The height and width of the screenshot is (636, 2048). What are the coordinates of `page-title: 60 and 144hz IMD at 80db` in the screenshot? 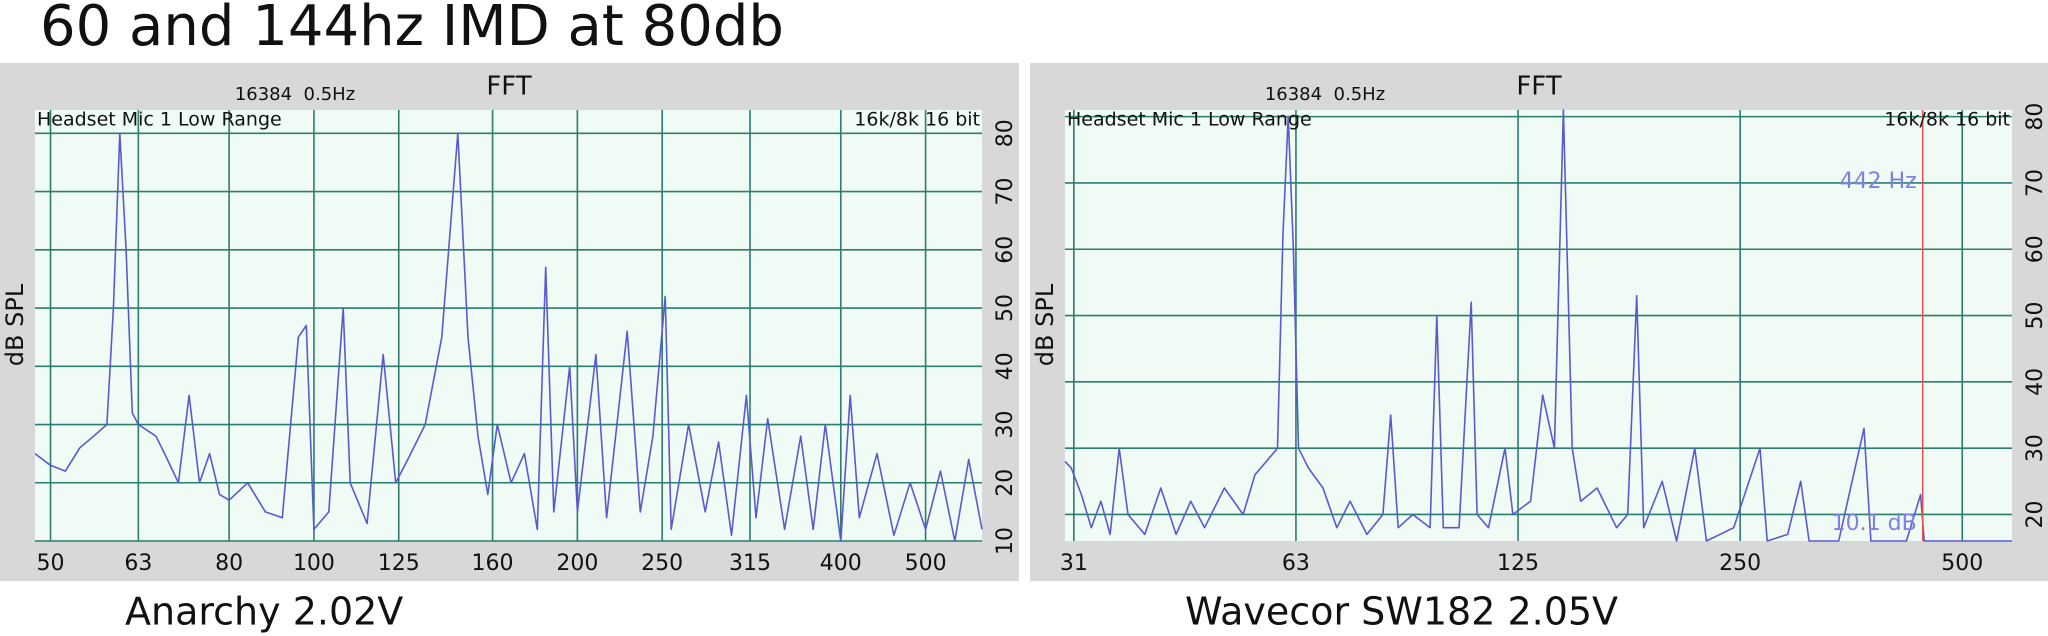 It's located at (412, 29).